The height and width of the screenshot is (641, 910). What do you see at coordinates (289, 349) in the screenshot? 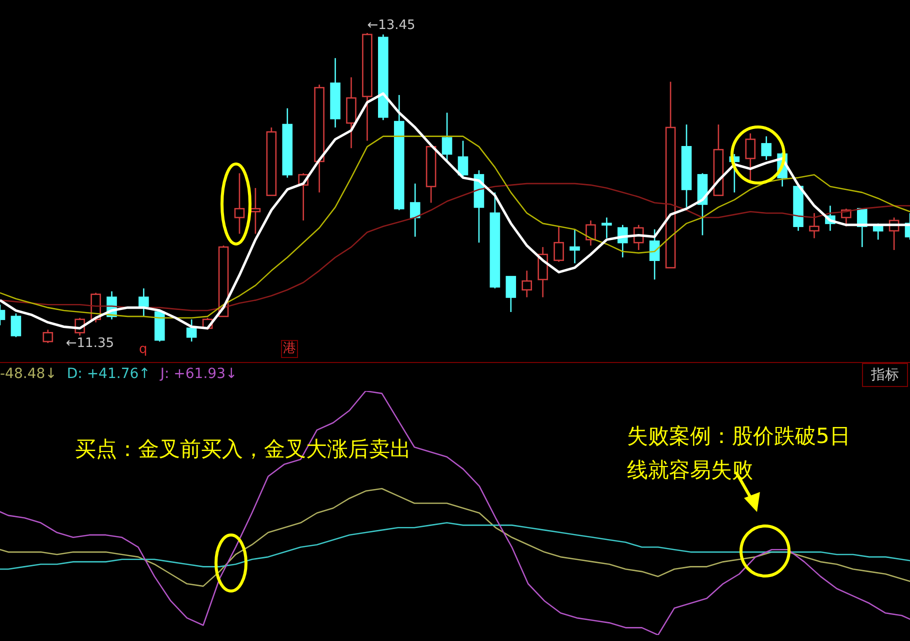
I see `annotation: 港` at bounding box center [289, 349].